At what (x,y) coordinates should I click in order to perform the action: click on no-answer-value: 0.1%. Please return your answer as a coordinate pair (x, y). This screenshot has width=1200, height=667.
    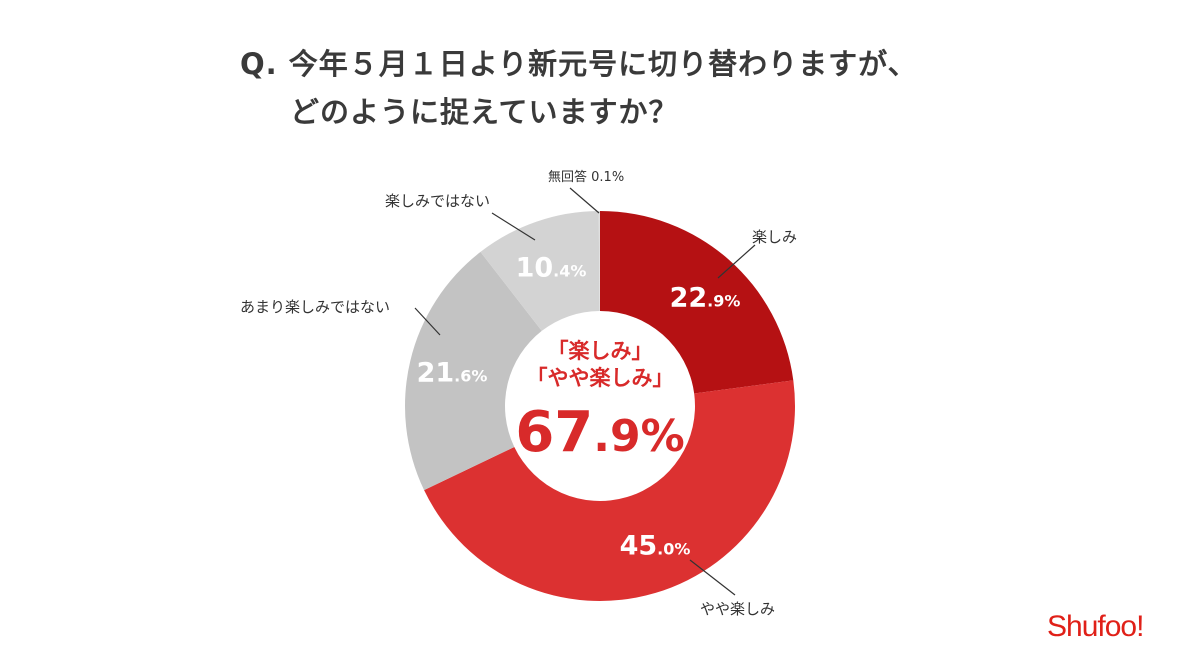
    Looking at the image, I should click on (608, 177).